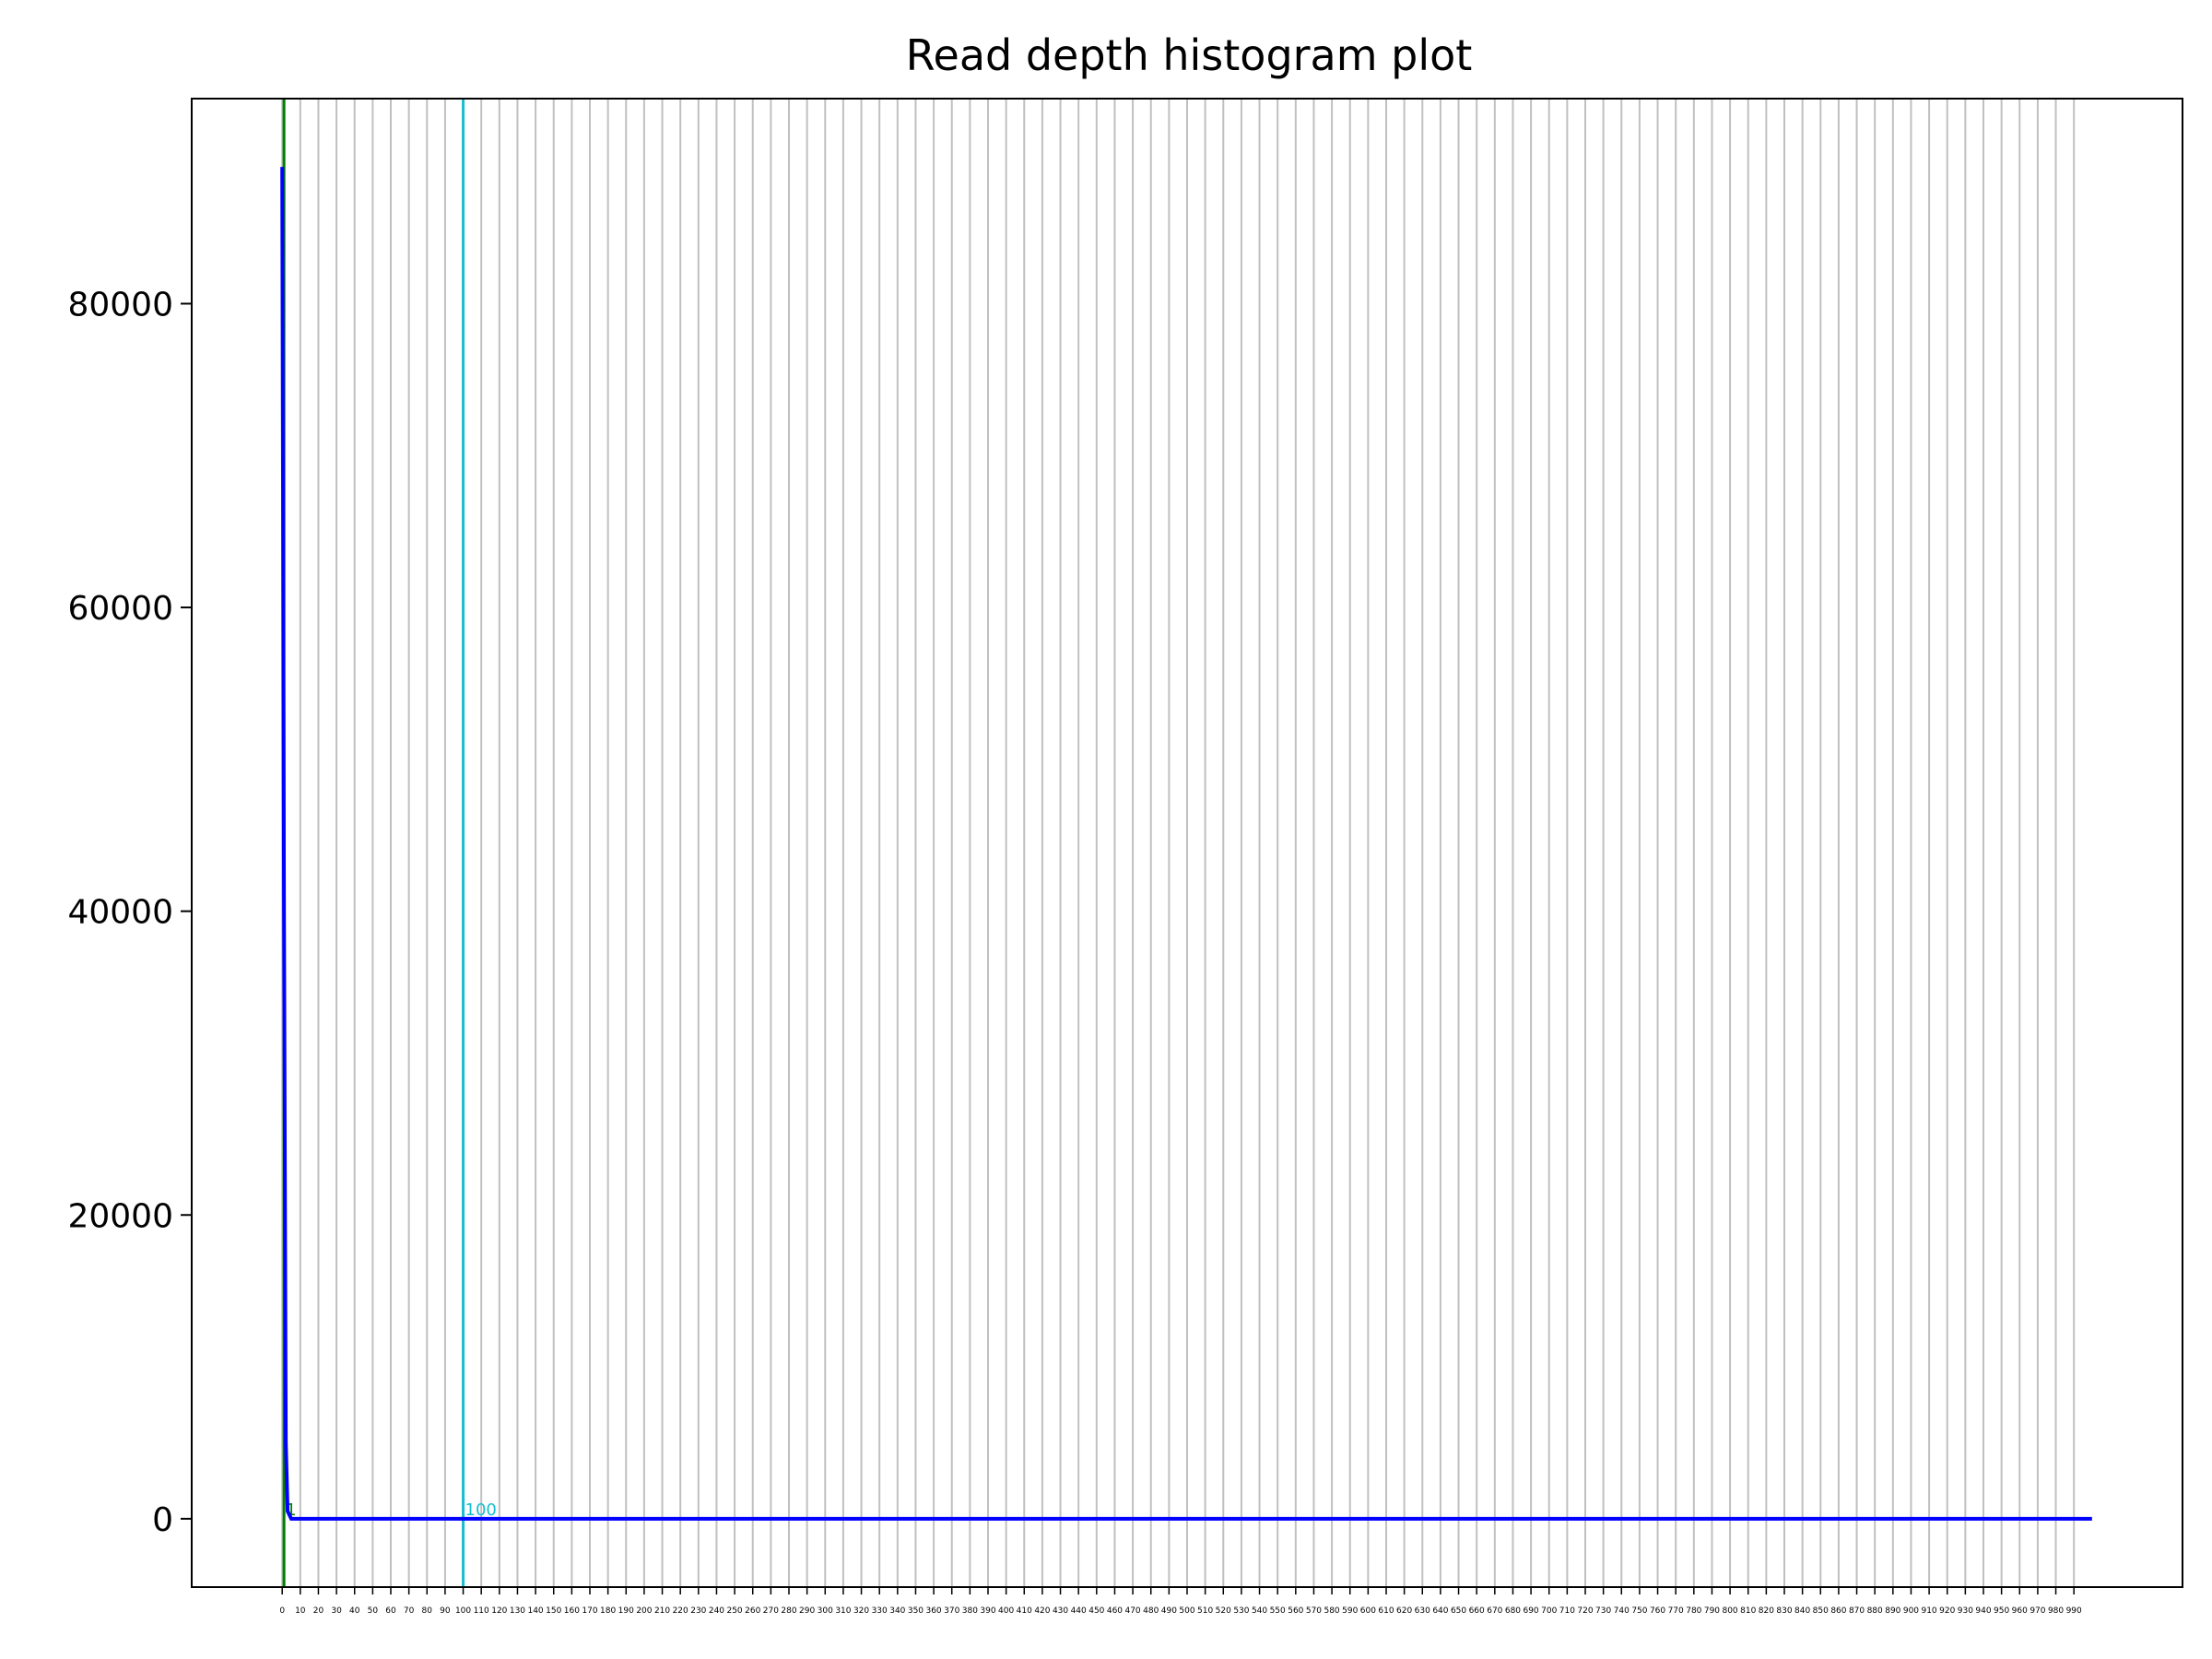 This screenshot has height=1659, width=2212. Describe the element at coordinates (734, 1611) in the screenshot. I see `x-tick-label: 250` at that location.